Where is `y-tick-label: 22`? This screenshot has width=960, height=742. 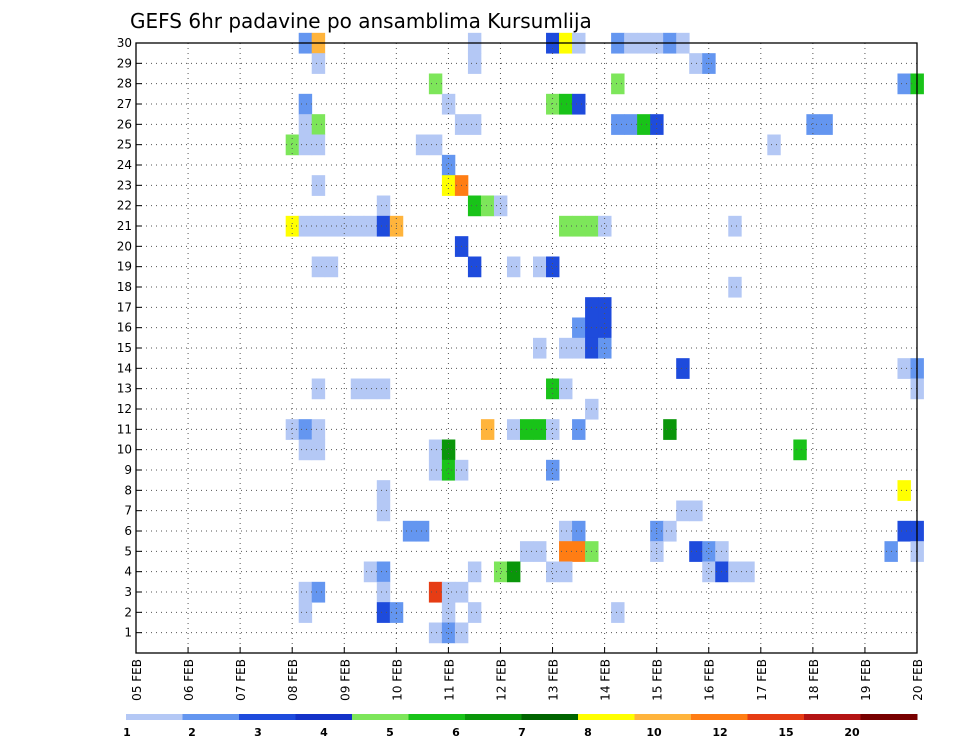
y-tick-label: 22 is located at coordinates (124, 206).